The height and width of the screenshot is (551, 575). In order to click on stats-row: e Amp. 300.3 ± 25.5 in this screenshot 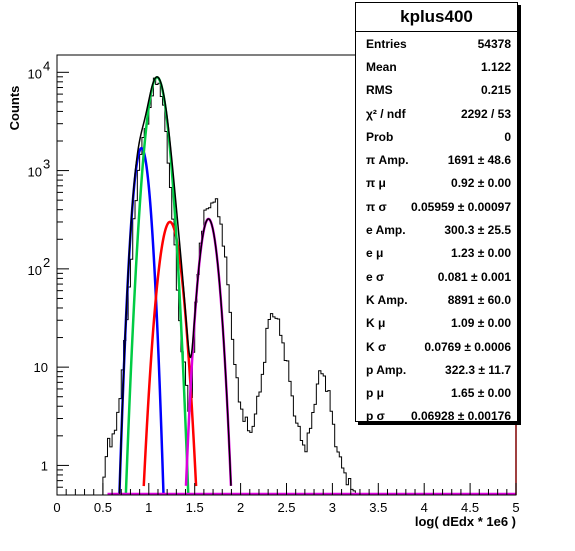, I will do `click(436, 229)`.